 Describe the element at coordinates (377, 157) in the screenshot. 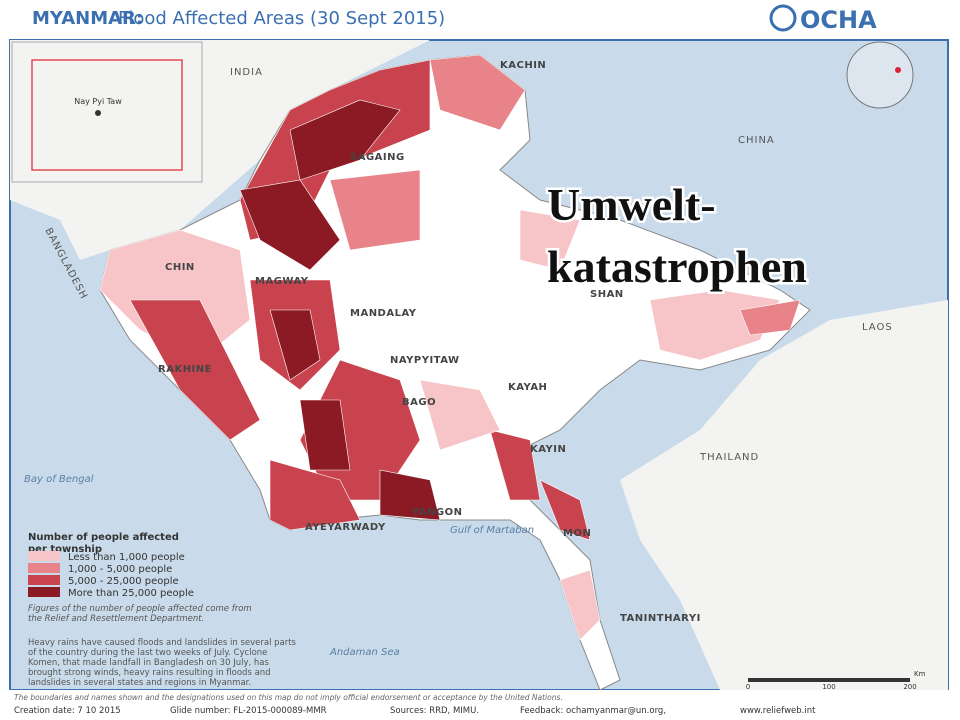

I see `region-label: SAGAING` at that location.